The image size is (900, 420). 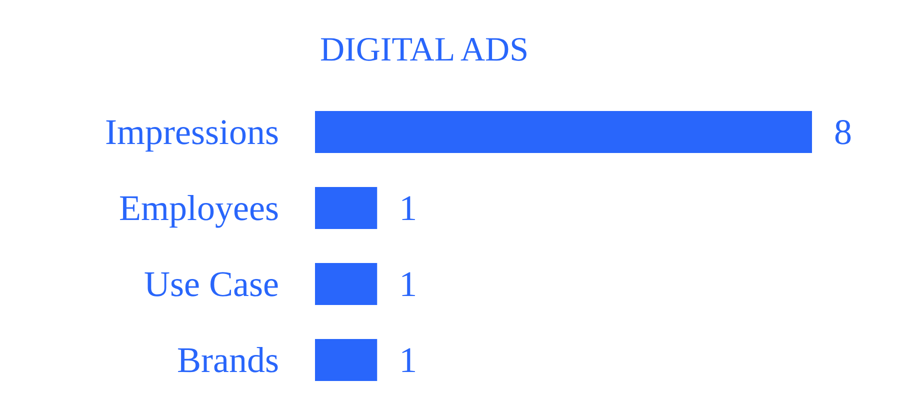 I want to click on chart-title: DIGITAL ADS, so click(x=424, y=50).